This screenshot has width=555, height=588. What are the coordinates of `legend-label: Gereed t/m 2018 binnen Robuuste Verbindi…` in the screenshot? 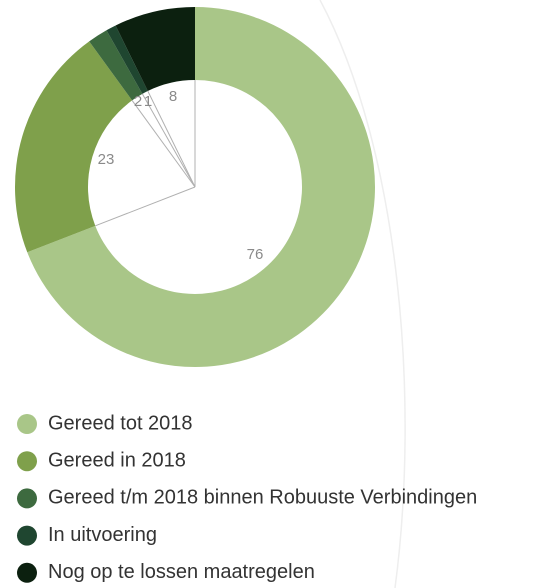 It's located at (262, 498).